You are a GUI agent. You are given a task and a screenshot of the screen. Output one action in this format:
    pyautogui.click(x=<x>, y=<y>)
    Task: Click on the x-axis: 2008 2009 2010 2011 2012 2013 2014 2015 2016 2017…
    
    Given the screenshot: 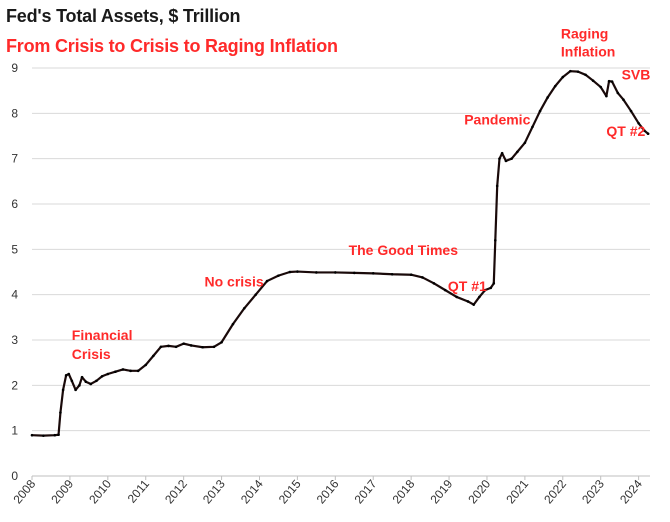 What is the action you would take?
    pyautogui.click(x=327, y=491)
    